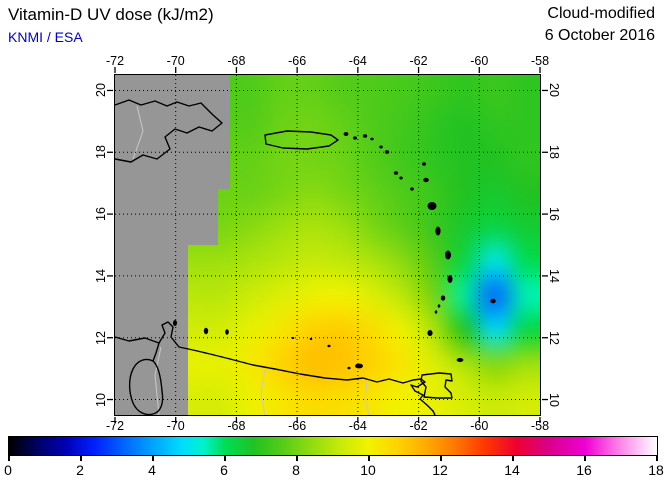 This screenshot has height=480, width=665. I want to click on lon-tick-label-top: -68, so click(236, 61).